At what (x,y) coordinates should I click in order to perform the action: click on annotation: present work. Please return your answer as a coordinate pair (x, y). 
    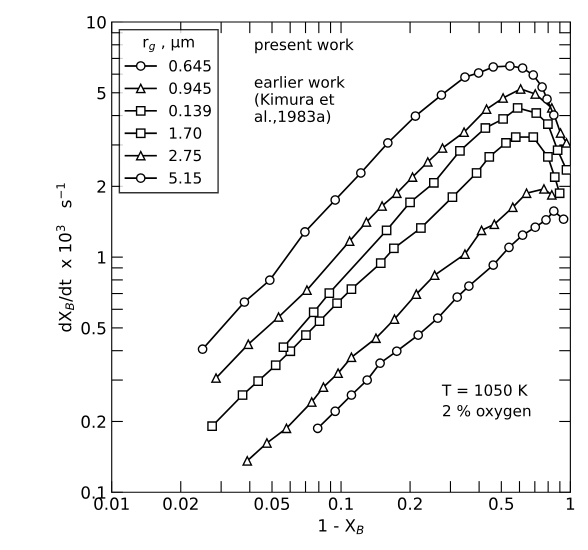
    Looking at the image, I should click on (304, 46).